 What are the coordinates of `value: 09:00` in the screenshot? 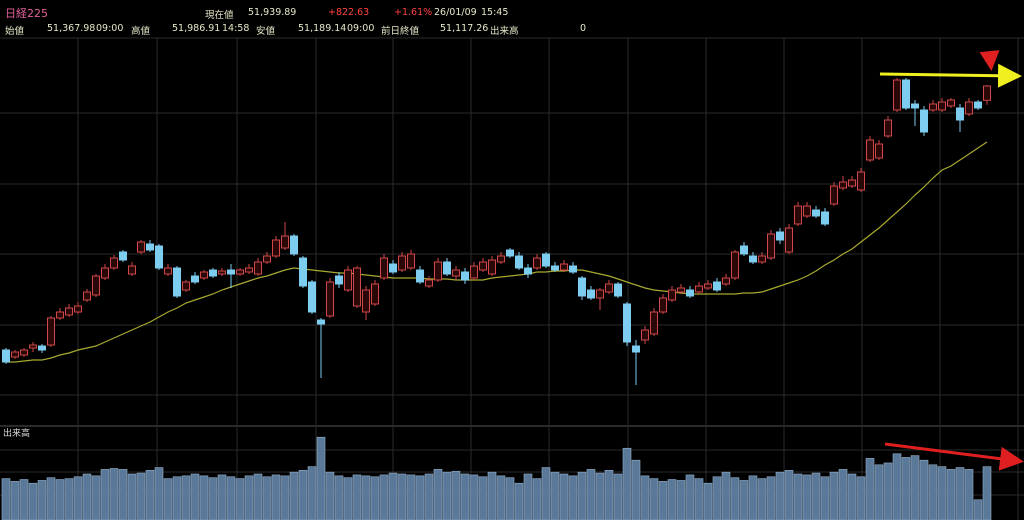 It's located at (110, 28).